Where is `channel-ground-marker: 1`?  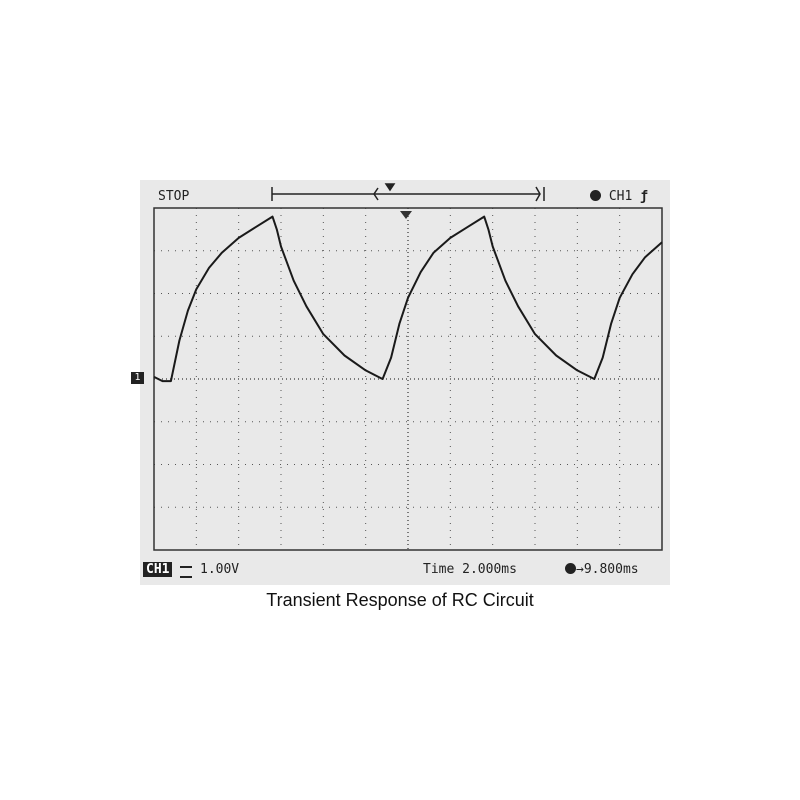
channel-ground-marker: 1 is located at coordinates (137, 378).